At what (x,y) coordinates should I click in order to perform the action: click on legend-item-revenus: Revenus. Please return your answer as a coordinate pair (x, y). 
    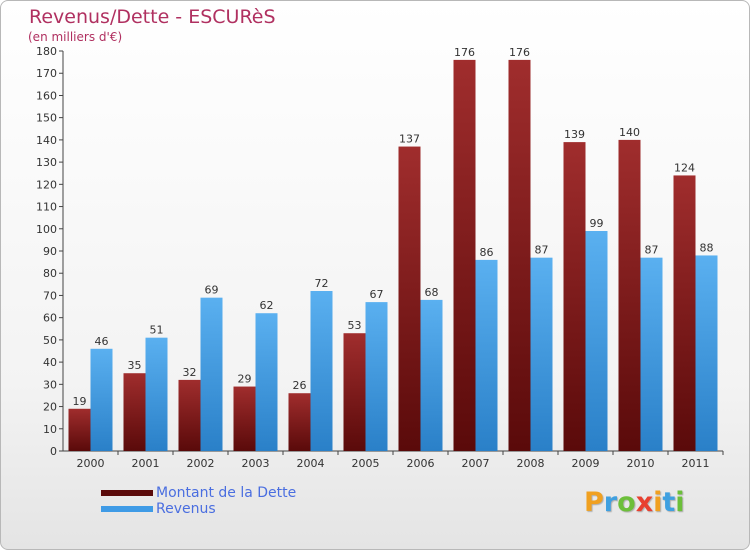
    Looking at the image, I should click on (198, 509).